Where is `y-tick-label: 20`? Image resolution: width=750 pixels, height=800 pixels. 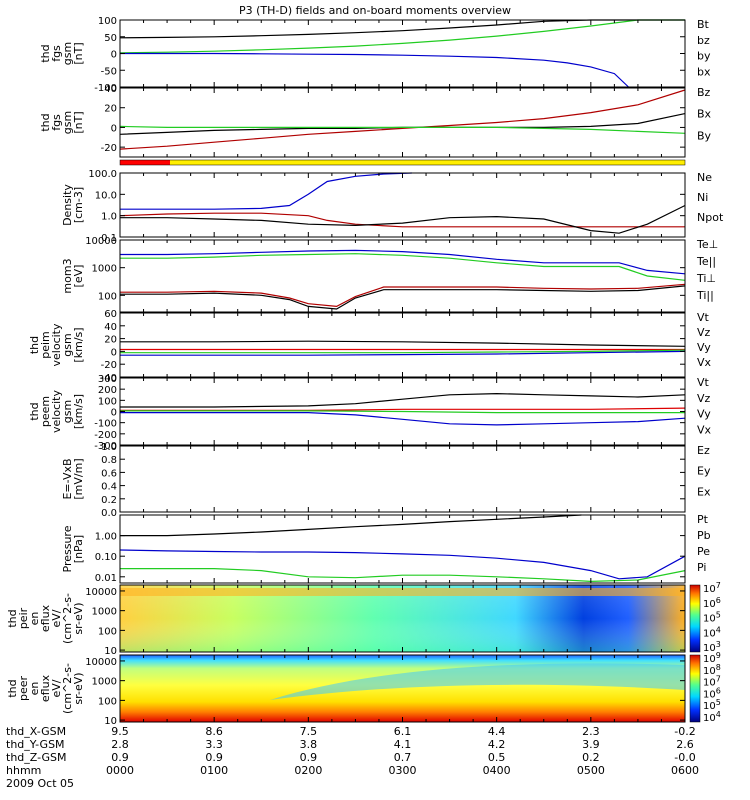
y-tick-label: 20 is located at coordinates (110, 340).